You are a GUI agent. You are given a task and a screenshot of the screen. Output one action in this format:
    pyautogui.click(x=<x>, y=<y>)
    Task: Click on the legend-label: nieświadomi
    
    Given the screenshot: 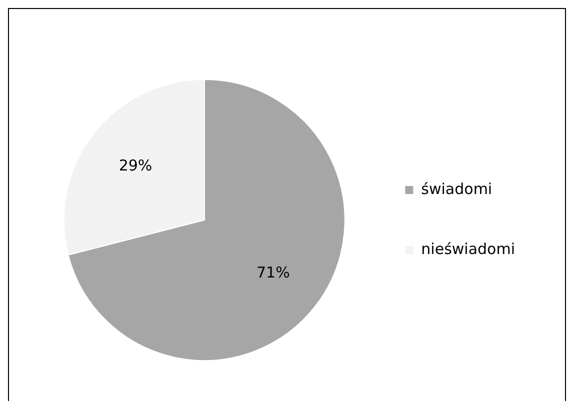 What is the action you would take?
    pyautogui.click(x=468, y=249)
    